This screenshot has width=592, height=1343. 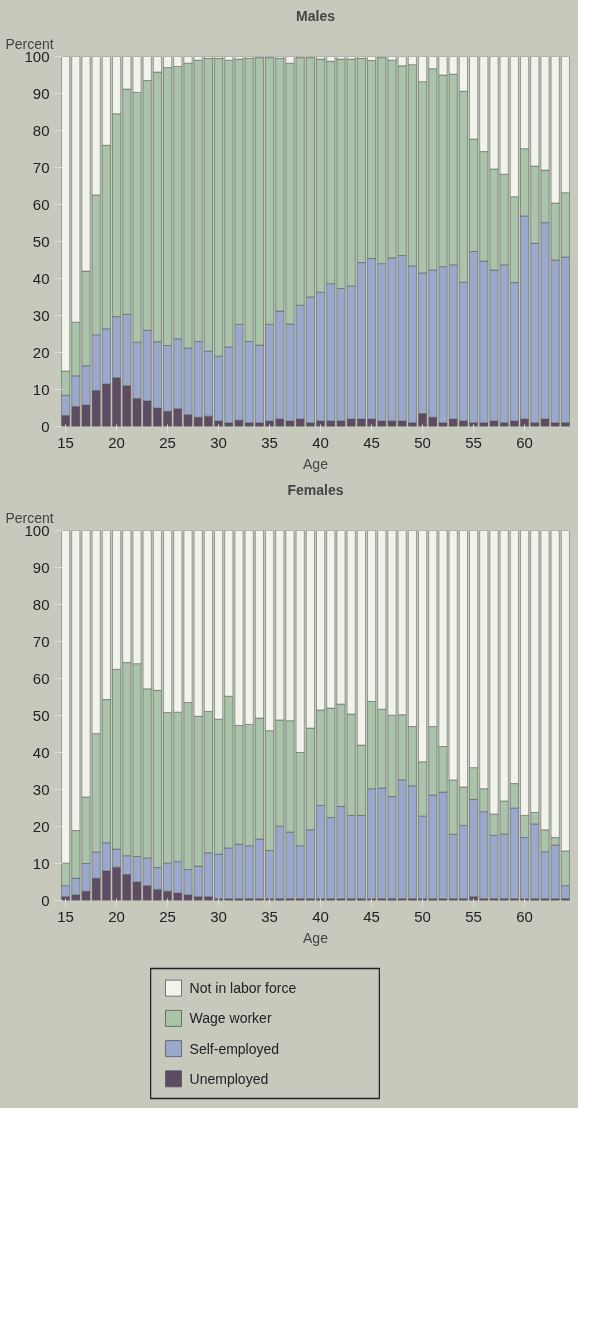 I want to click on chart-title: Males, so click(x=316, y=15).